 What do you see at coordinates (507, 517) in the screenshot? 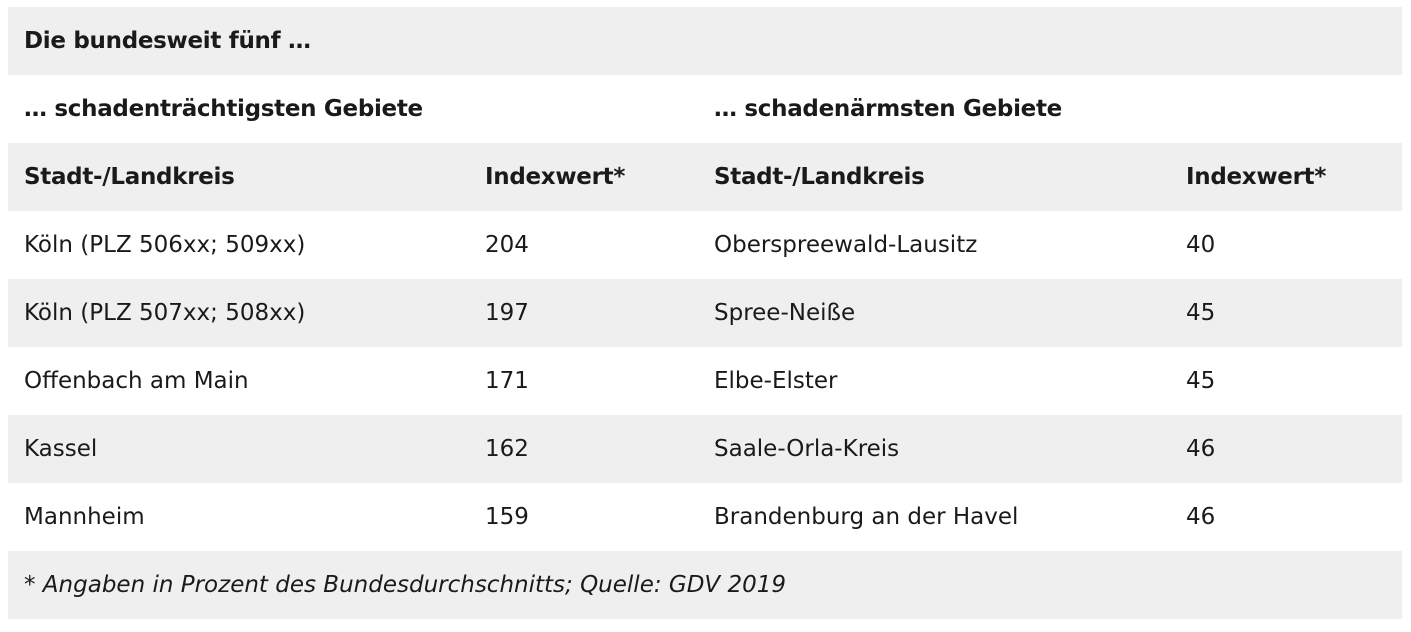
I see `left-index-value: 159` at bounding box center [507, 517].